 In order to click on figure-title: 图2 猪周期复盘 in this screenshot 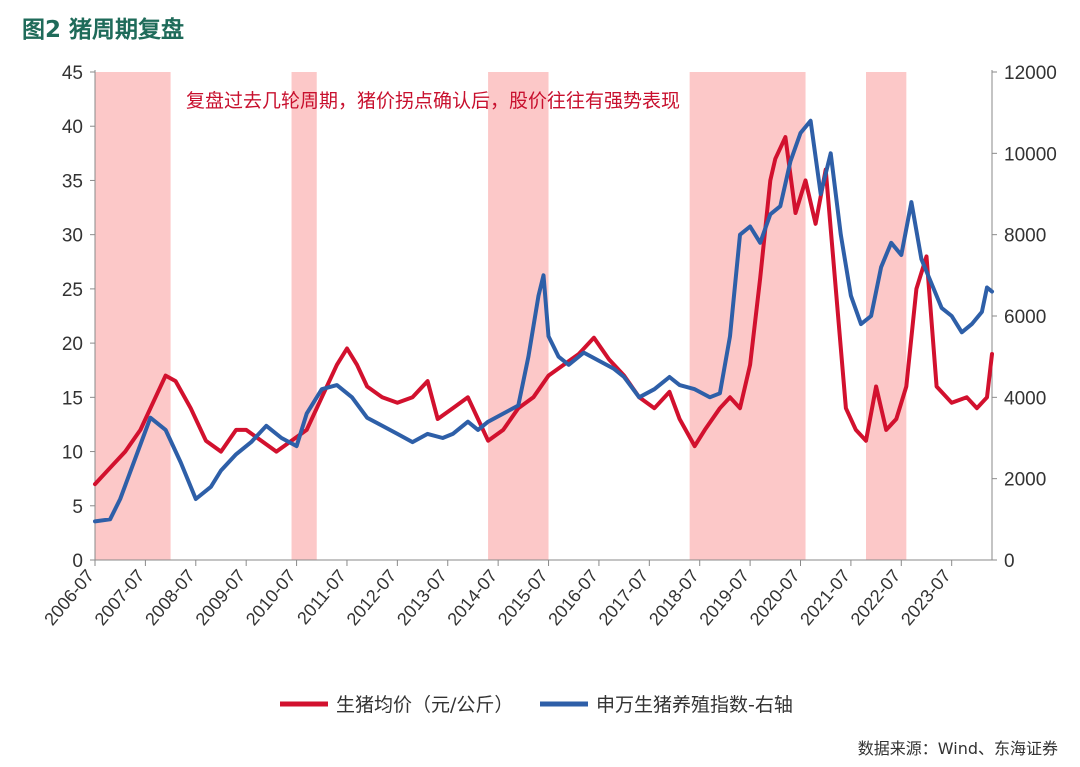, I will do `click(103, 30)`.